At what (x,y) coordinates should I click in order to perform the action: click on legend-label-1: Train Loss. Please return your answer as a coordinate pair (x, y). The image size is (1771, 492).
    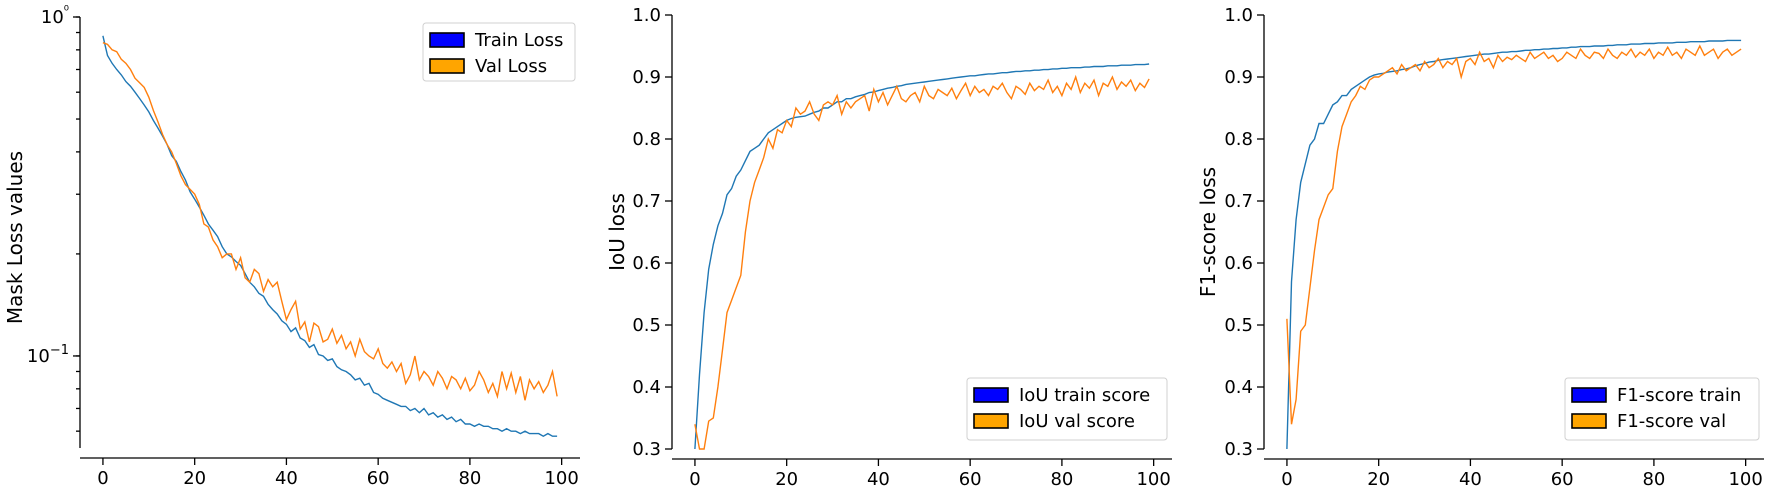
    Looking at the image, I should click on (518, 40).